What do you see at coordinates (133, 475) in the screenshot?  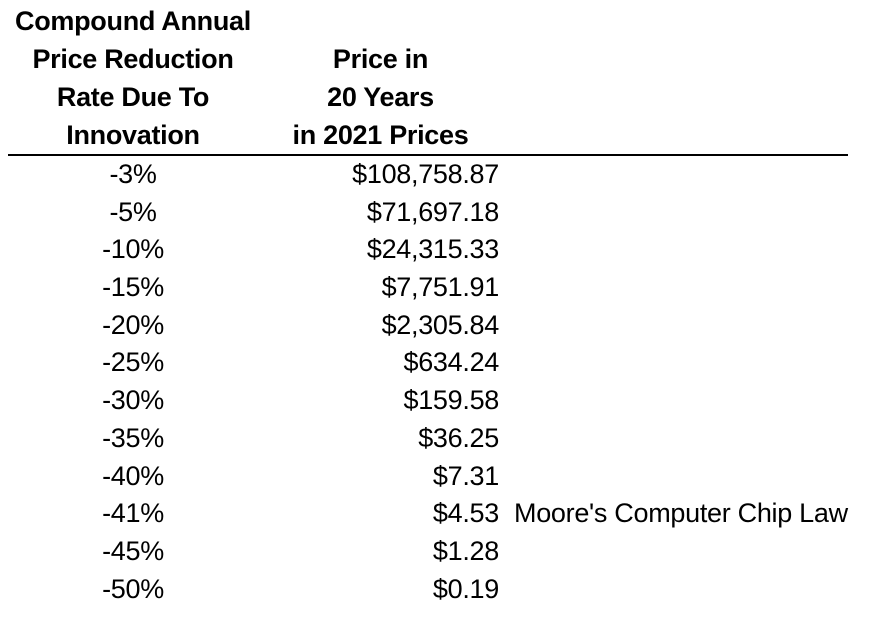 I see `rate-cell: -40%` at bounding box center [133, 475].